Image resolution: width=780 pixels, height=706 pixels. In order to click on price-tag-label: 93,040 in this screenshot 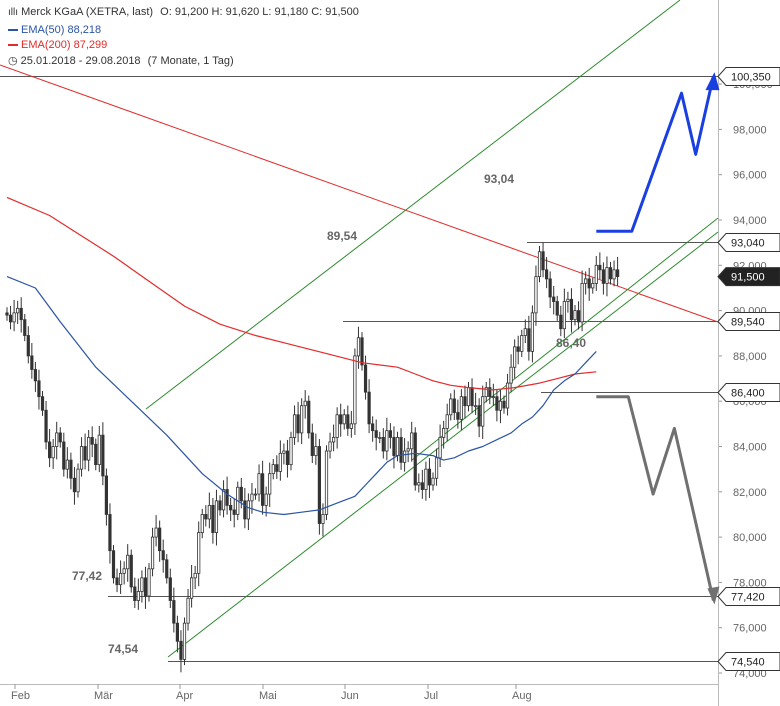, I will do `click(748, 244)`.